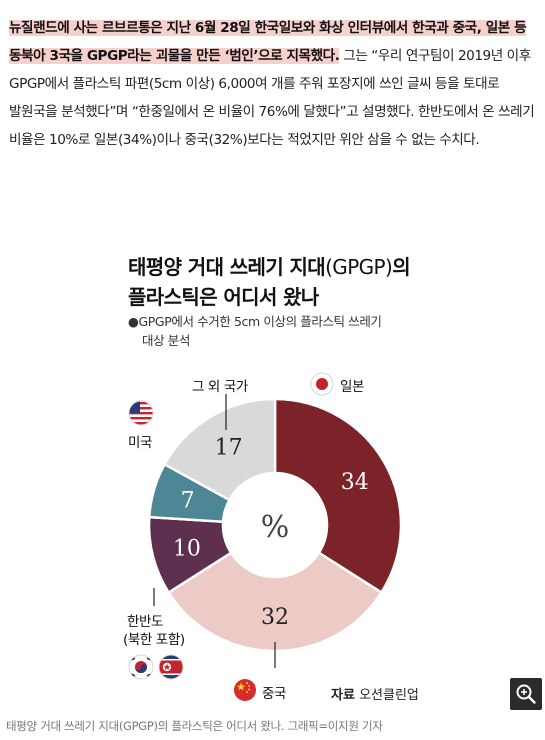  Describe the element at coordinates (140, 443) in the screenshot. I see `label-usa: 미국` at that location.